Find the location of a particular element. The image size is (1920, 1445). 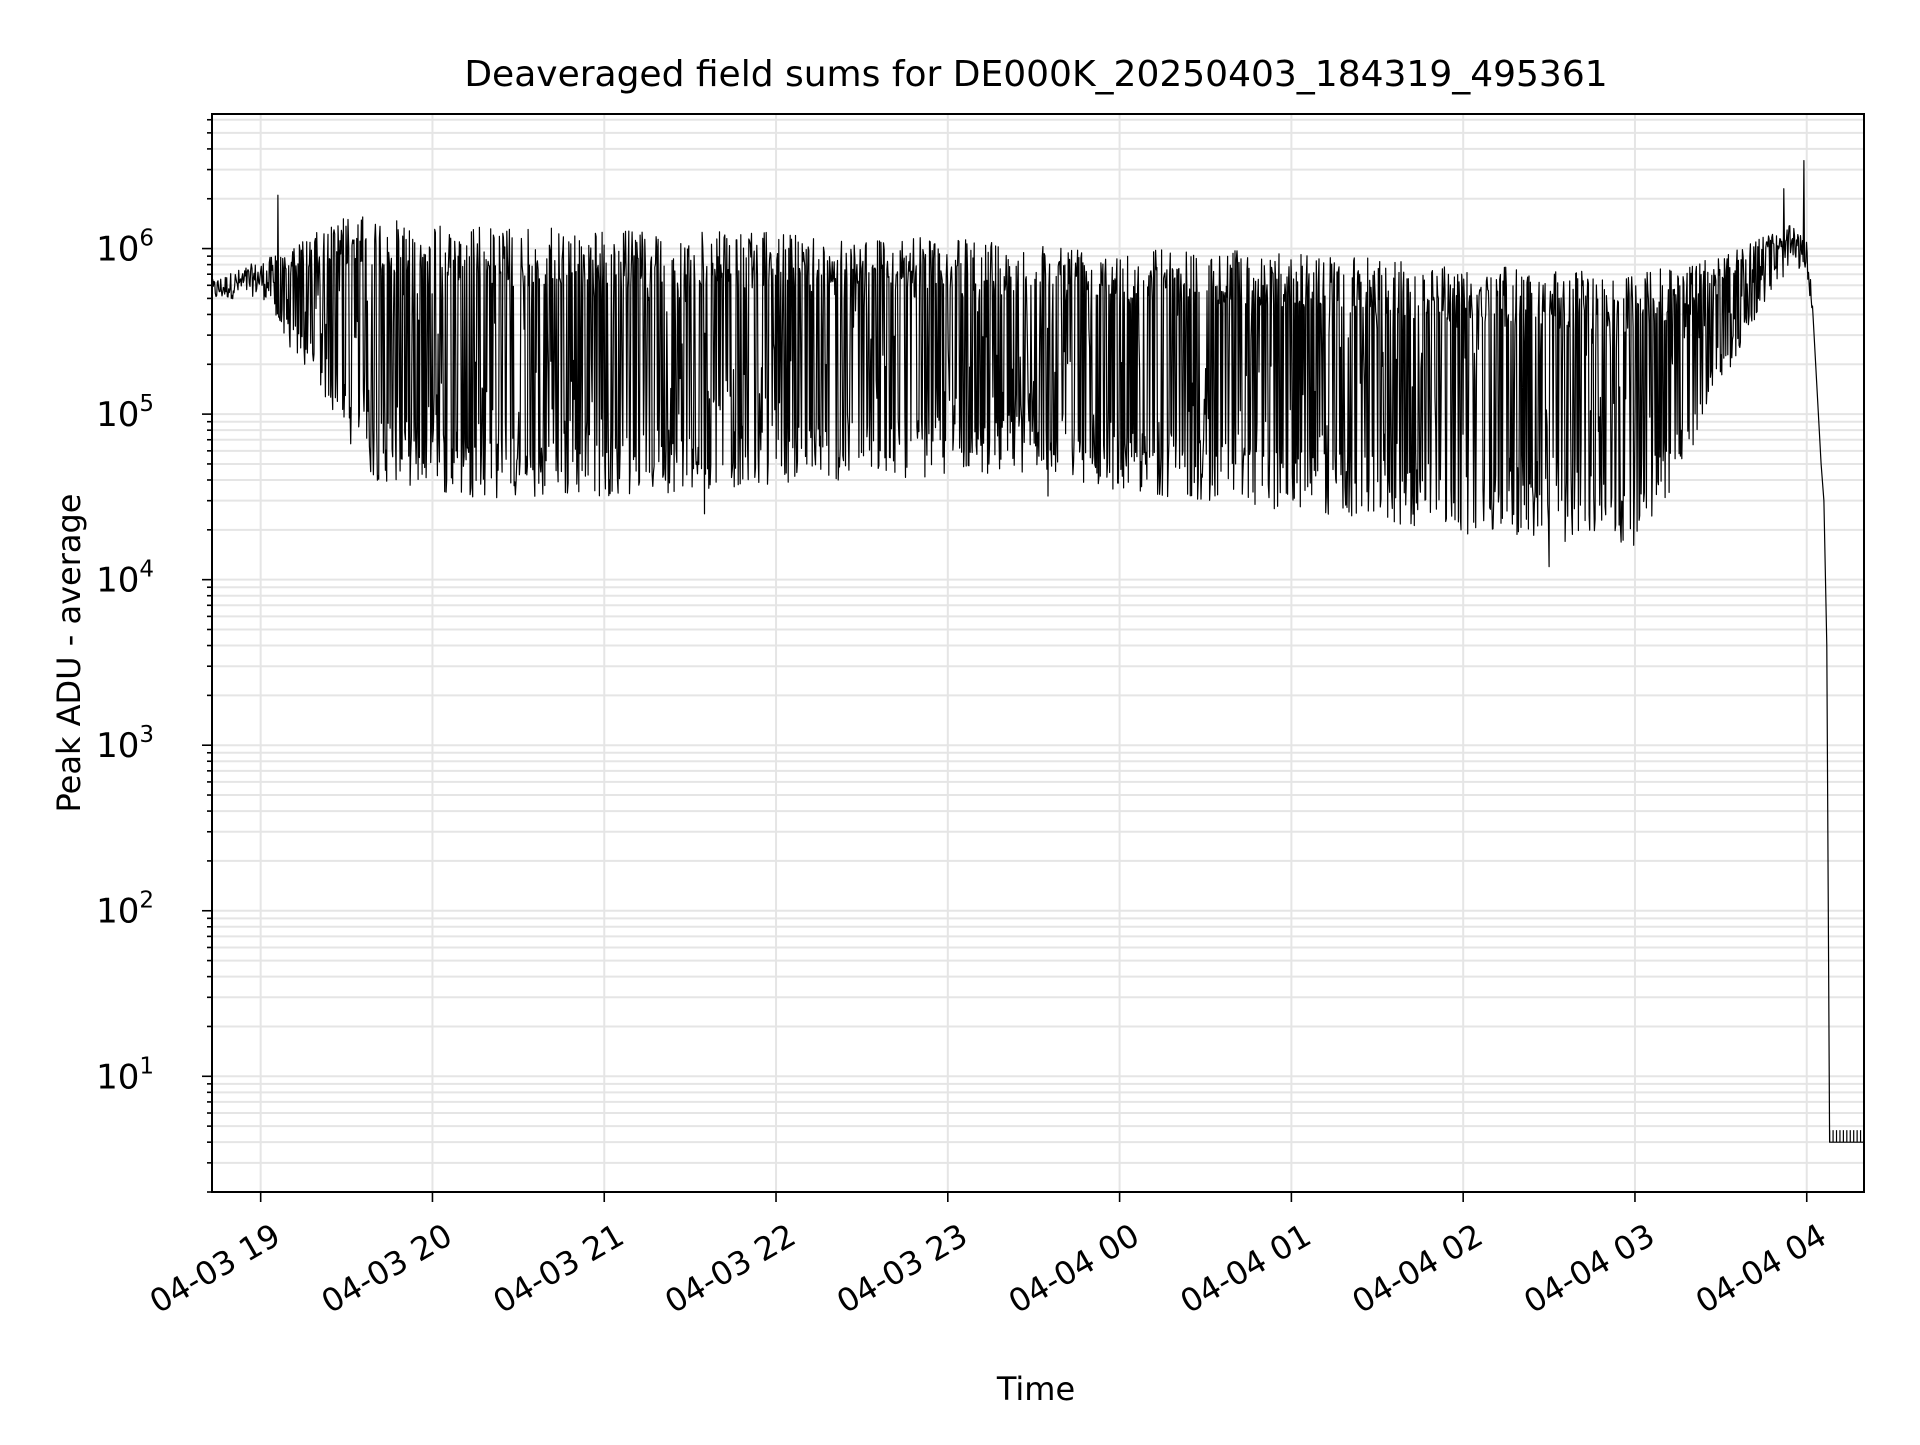

y-tick-label: 10⁵ is located at coordinates (125, 413).